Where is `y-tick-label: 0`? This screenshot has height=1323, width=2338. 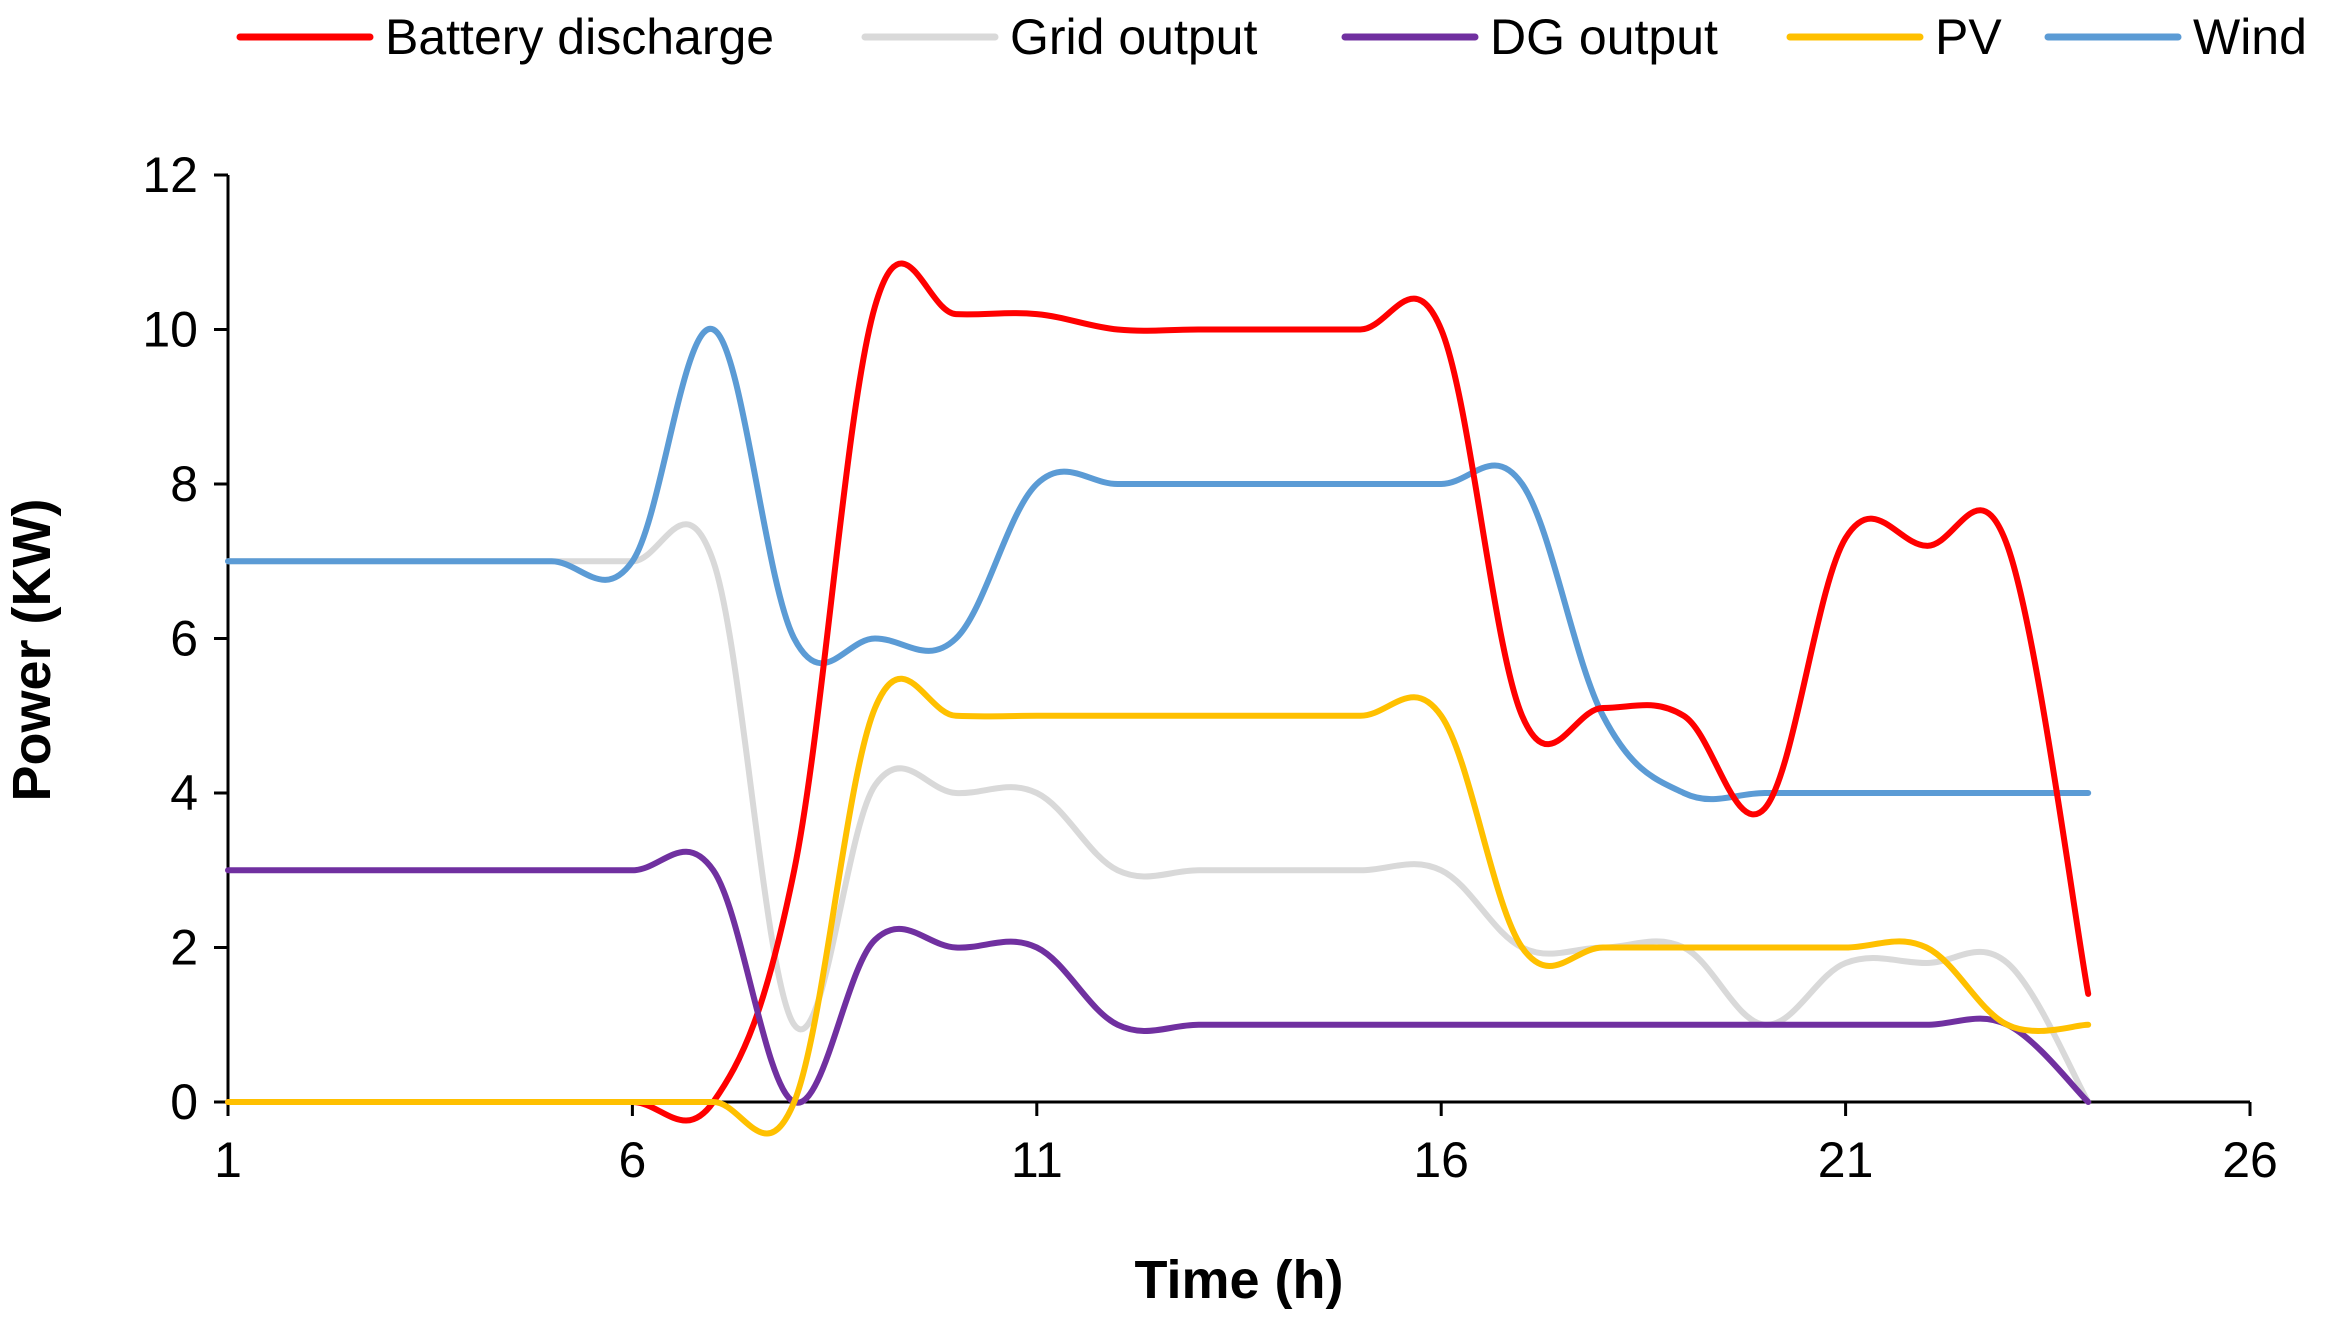 y-tick-label: 0 is located at coordinates (184, 1102).